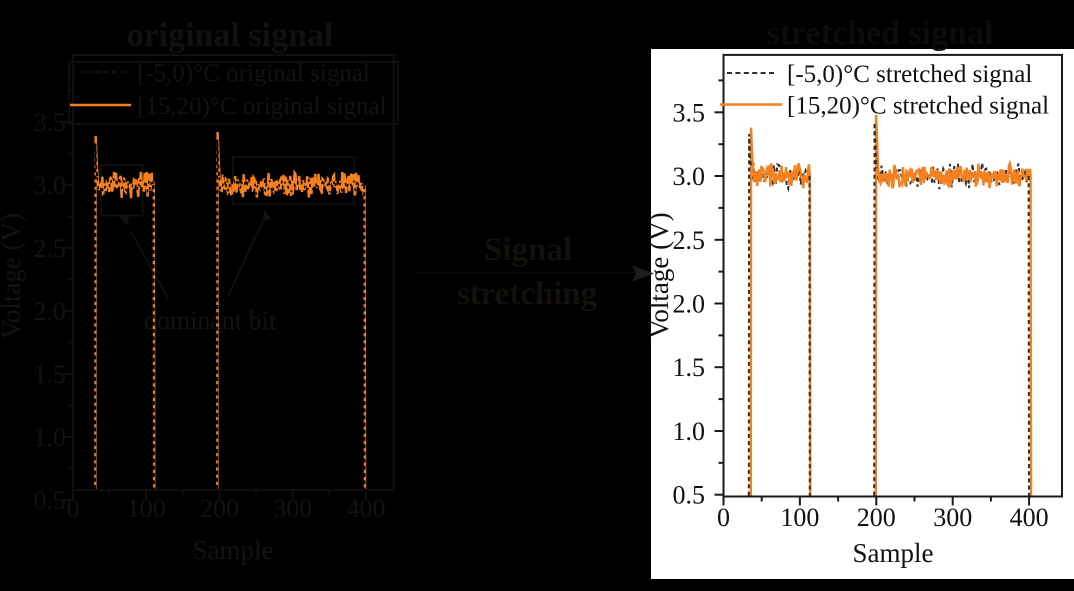 The image size is (1074, 591). Describe the element at coordinates (230, 35) in the screenshot. I see `svg-text: original signal` at that location.